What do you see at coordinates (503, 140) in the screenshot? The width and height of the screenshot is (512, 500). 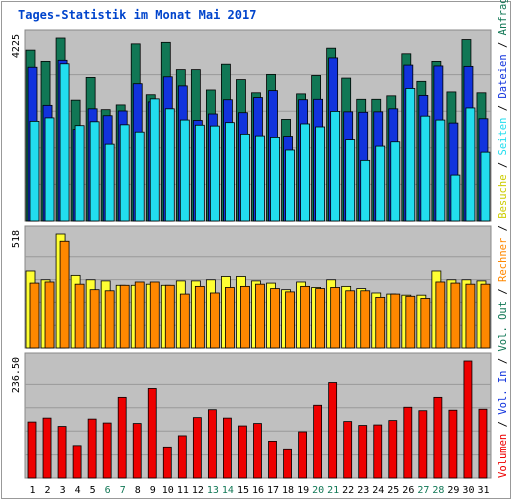 I see `legend-entry: Seiten` at bounding box center [503, 140].